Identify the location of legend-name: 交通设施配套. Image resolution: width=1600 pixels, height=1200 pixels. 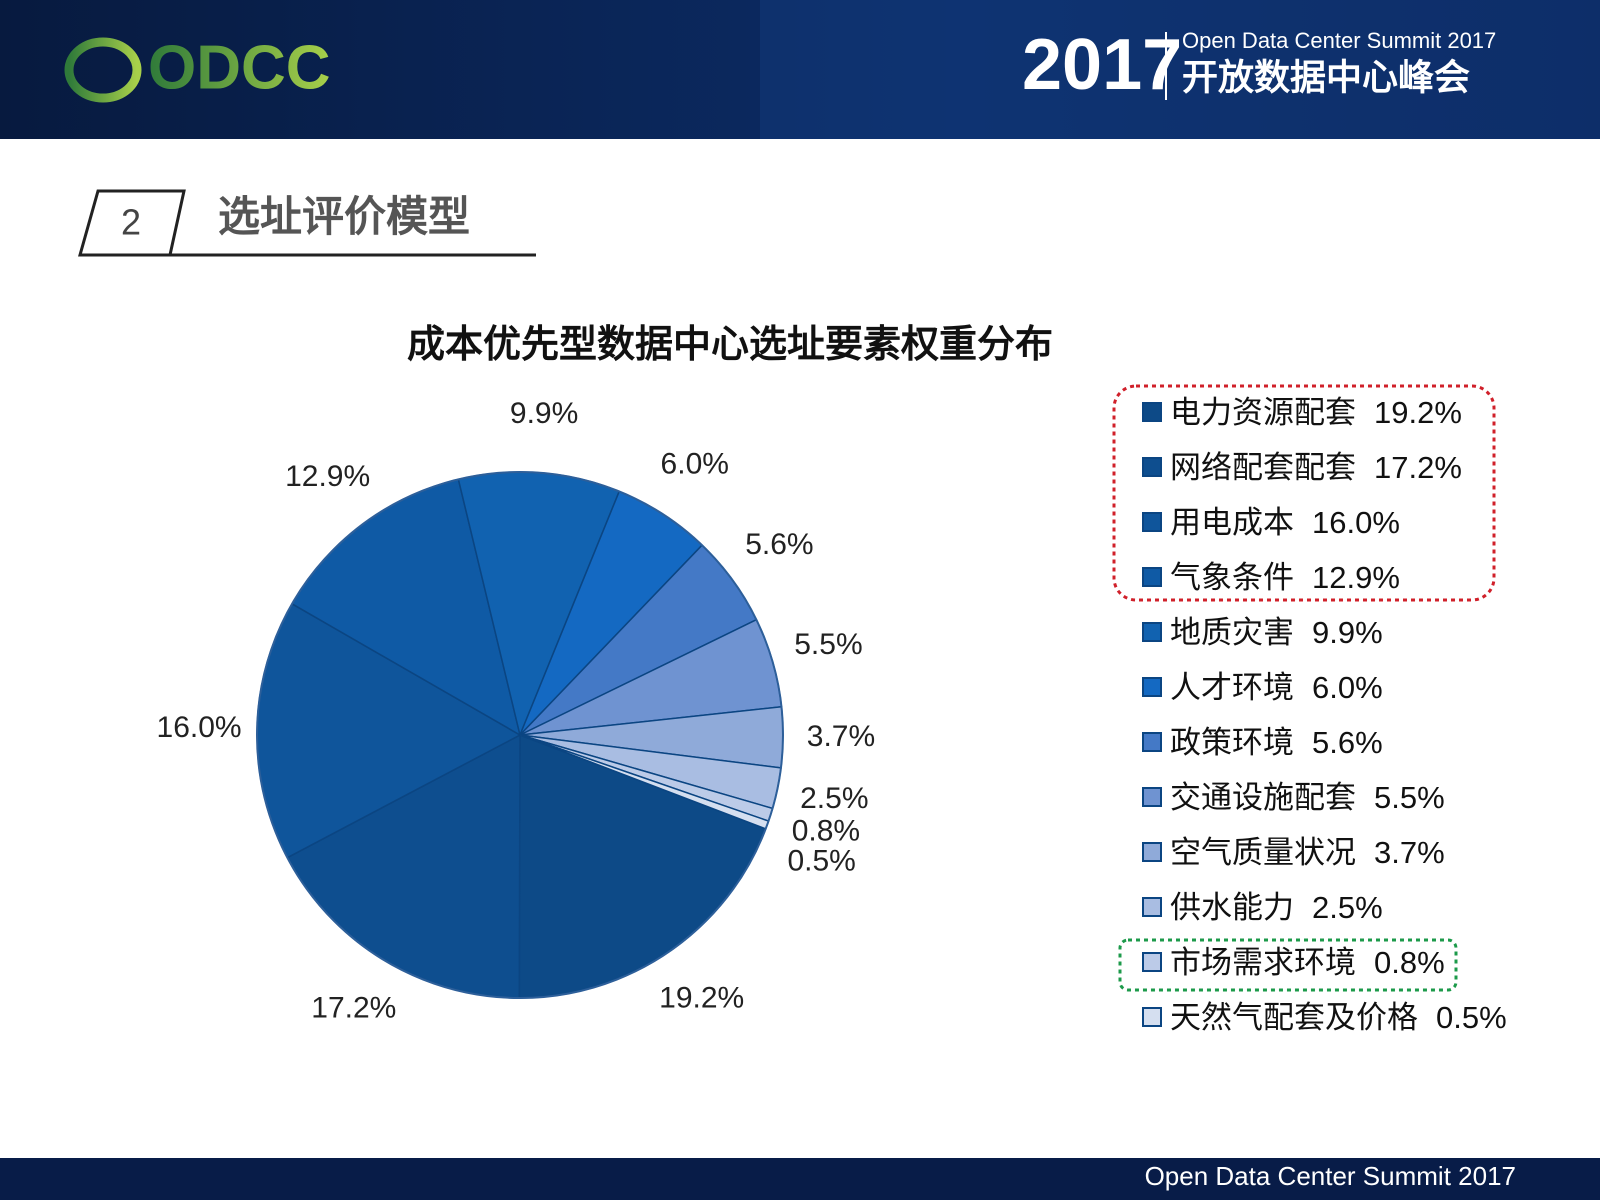
(1263, 797).